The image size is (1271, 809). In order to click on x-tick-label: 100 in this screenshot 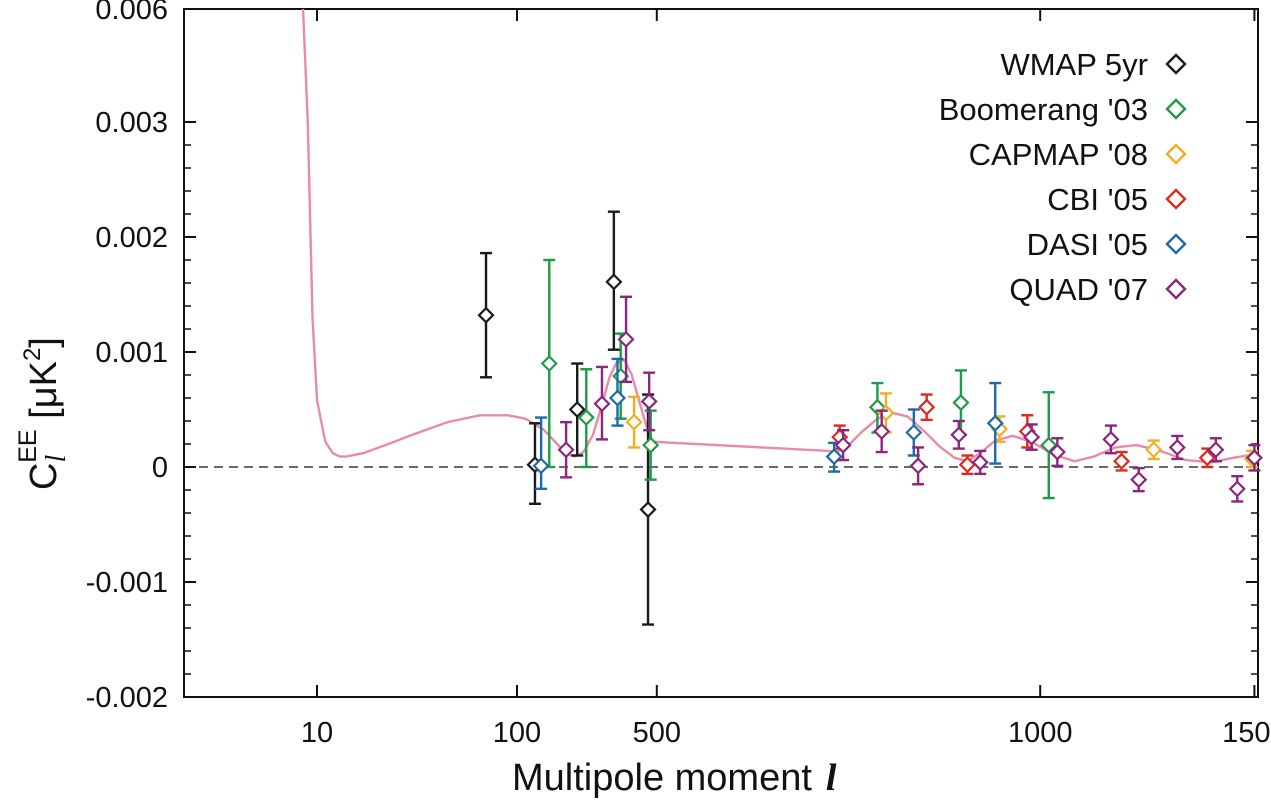, I will do `click(517, 733)`.